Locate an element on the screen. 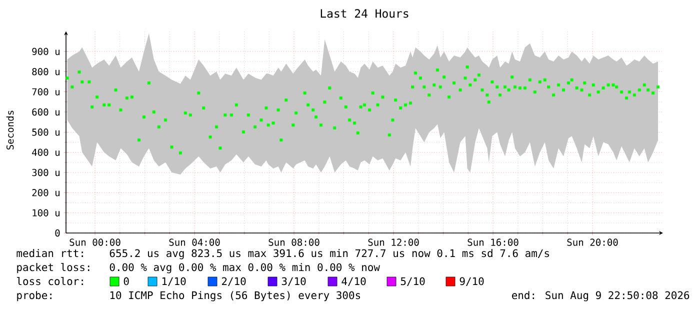  y-tick-label: 700 u is located at coordinates (46, 92).